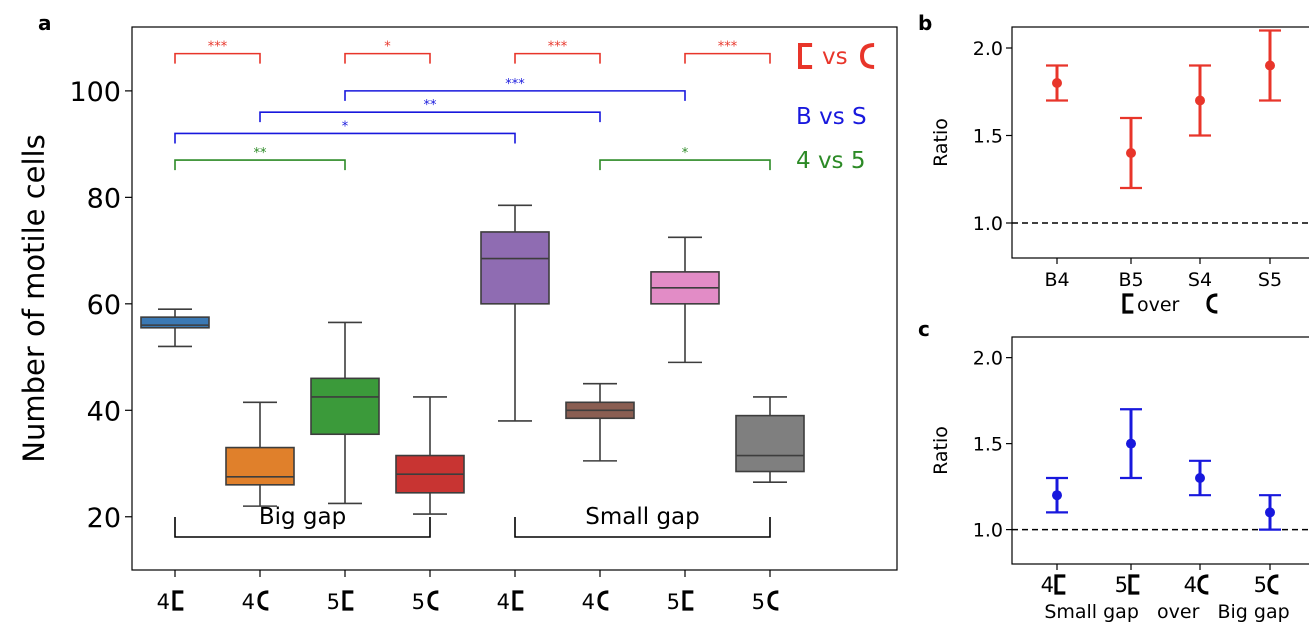 The width and height of the screenshot is (1309, 625). Describe the element at coordinates (835, 57) in the screenshot. I see `legend-shape-vs: vs` at that location.